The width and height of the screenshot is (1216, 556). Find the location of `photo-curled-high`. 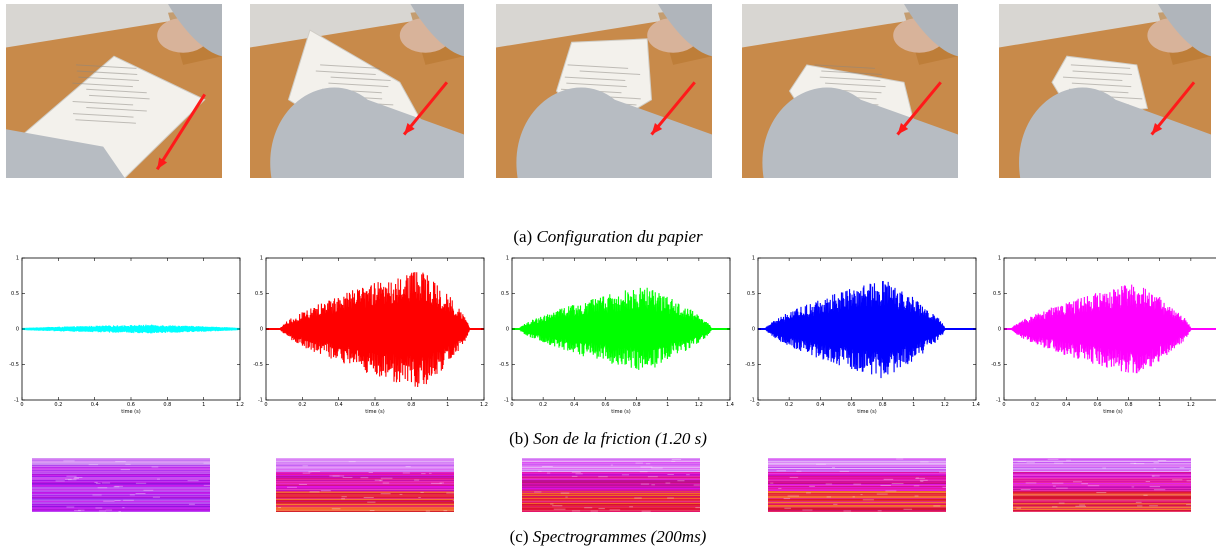

photo-curled-high is located at coordinates (357, 91).